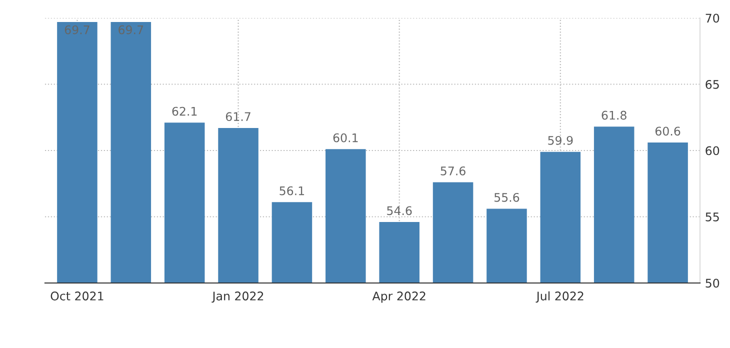 This screenshot has height=348, width=730. What do you see at coordinates (713, 283) in the screenshot?
I see `y-tick-label: 50` at bounding box center [713, 283].